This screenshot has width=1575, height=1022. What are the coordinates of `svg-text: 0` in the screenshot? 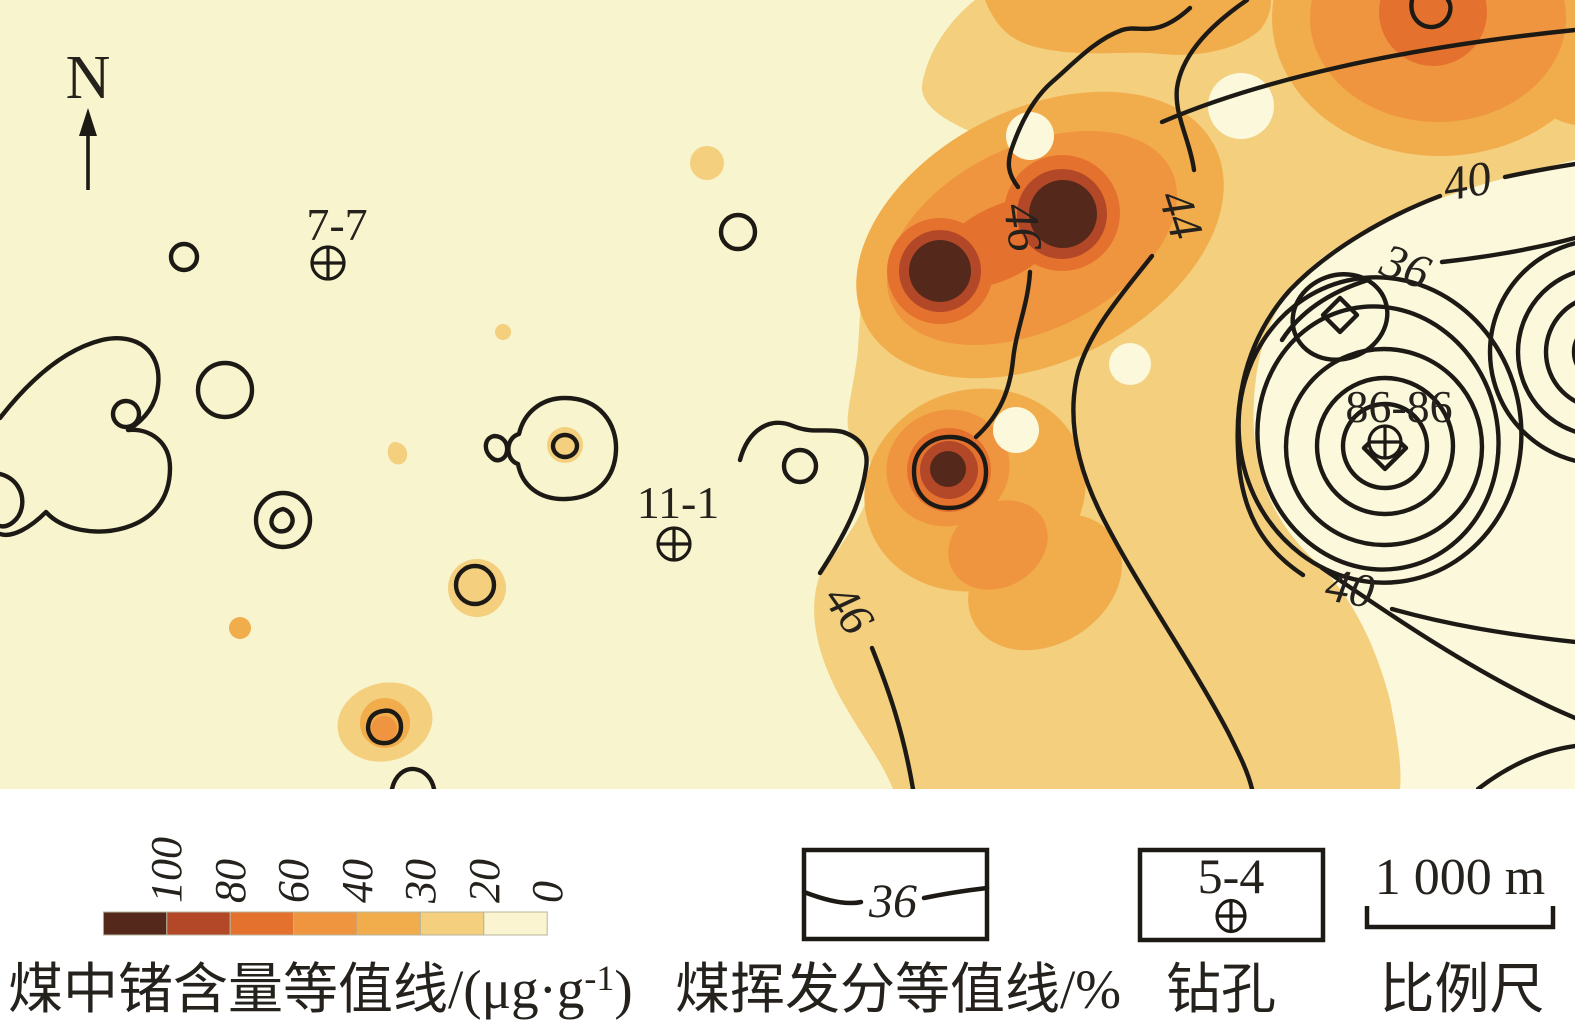 It's located at (547, 892).